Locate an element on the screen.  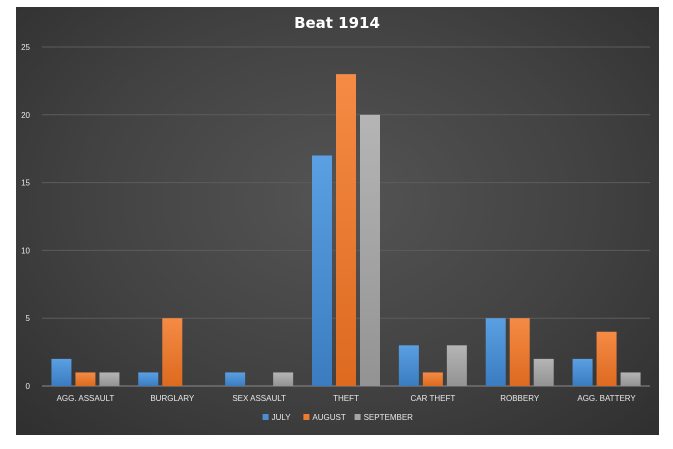
legend-swatch-september is located at coordinates (357, 417).